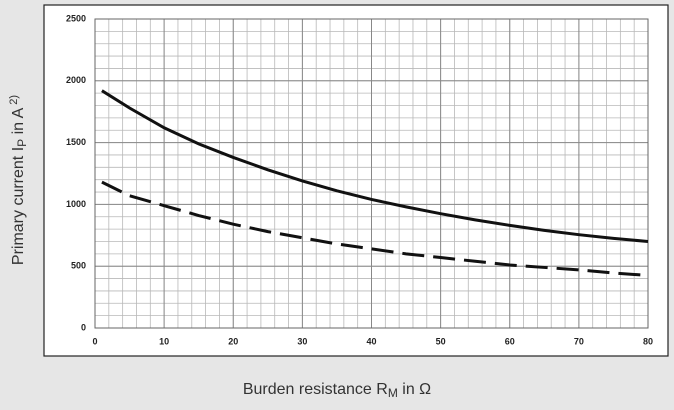 This screenshot has height=410, width=674. I want to click on y-tick-label: 500, so click(78, 266).